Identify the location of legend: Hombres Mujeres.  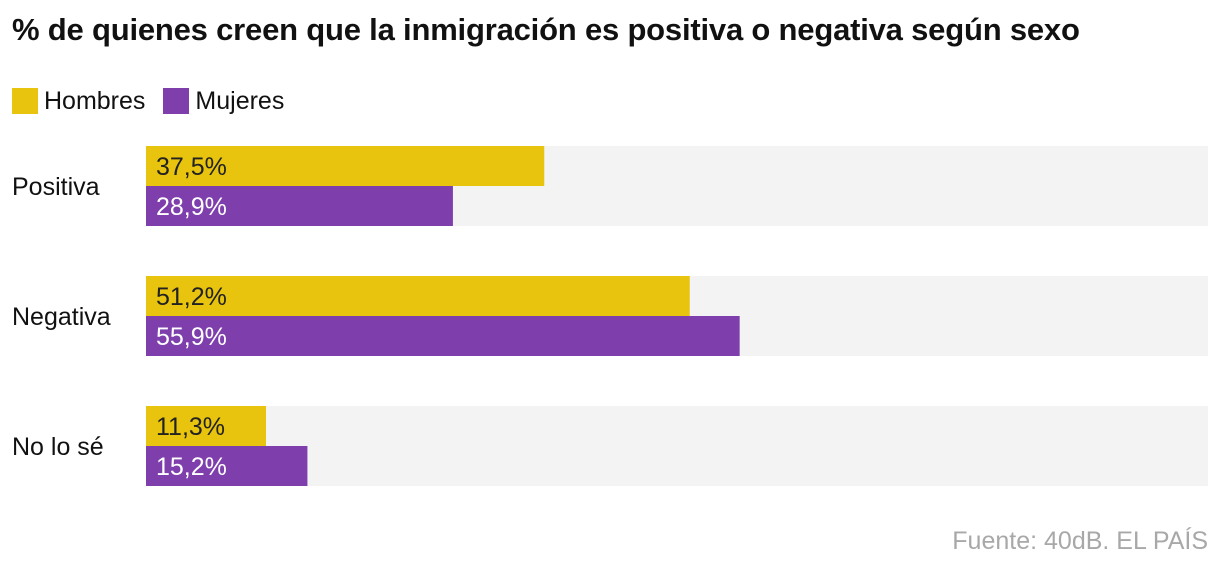
(157, 101).